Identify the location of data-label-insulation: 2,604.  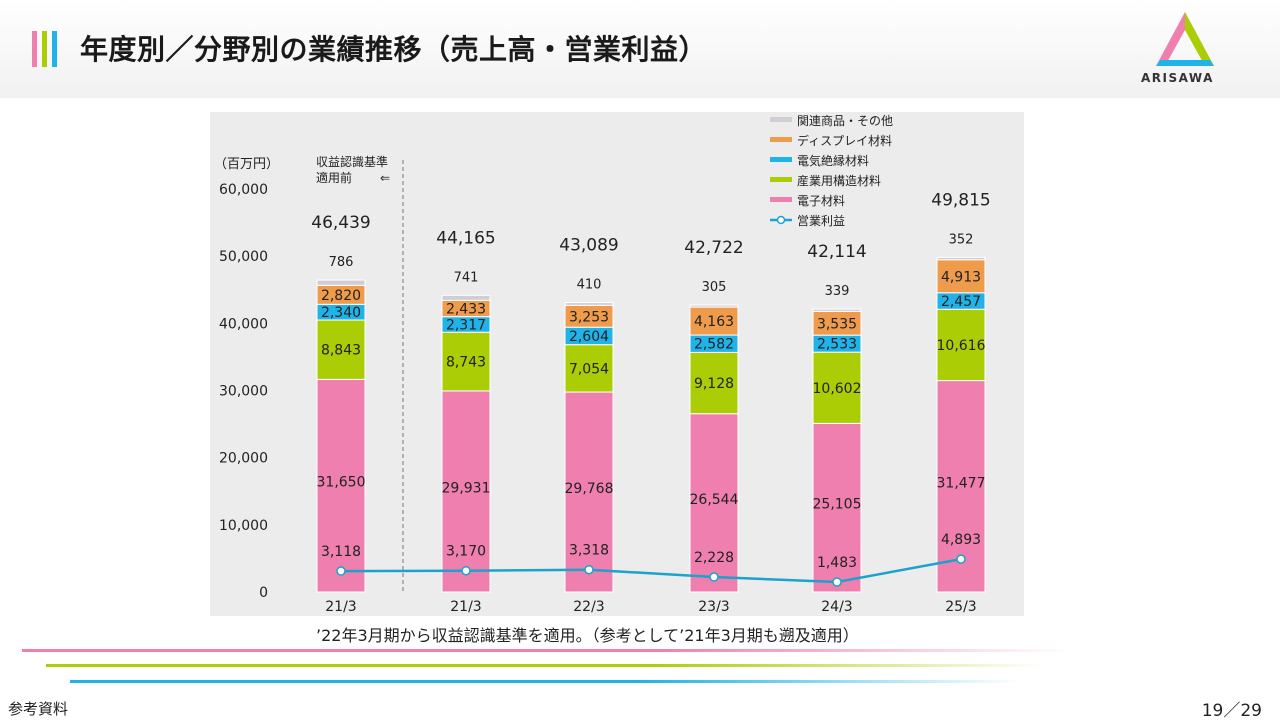
(589, 337).